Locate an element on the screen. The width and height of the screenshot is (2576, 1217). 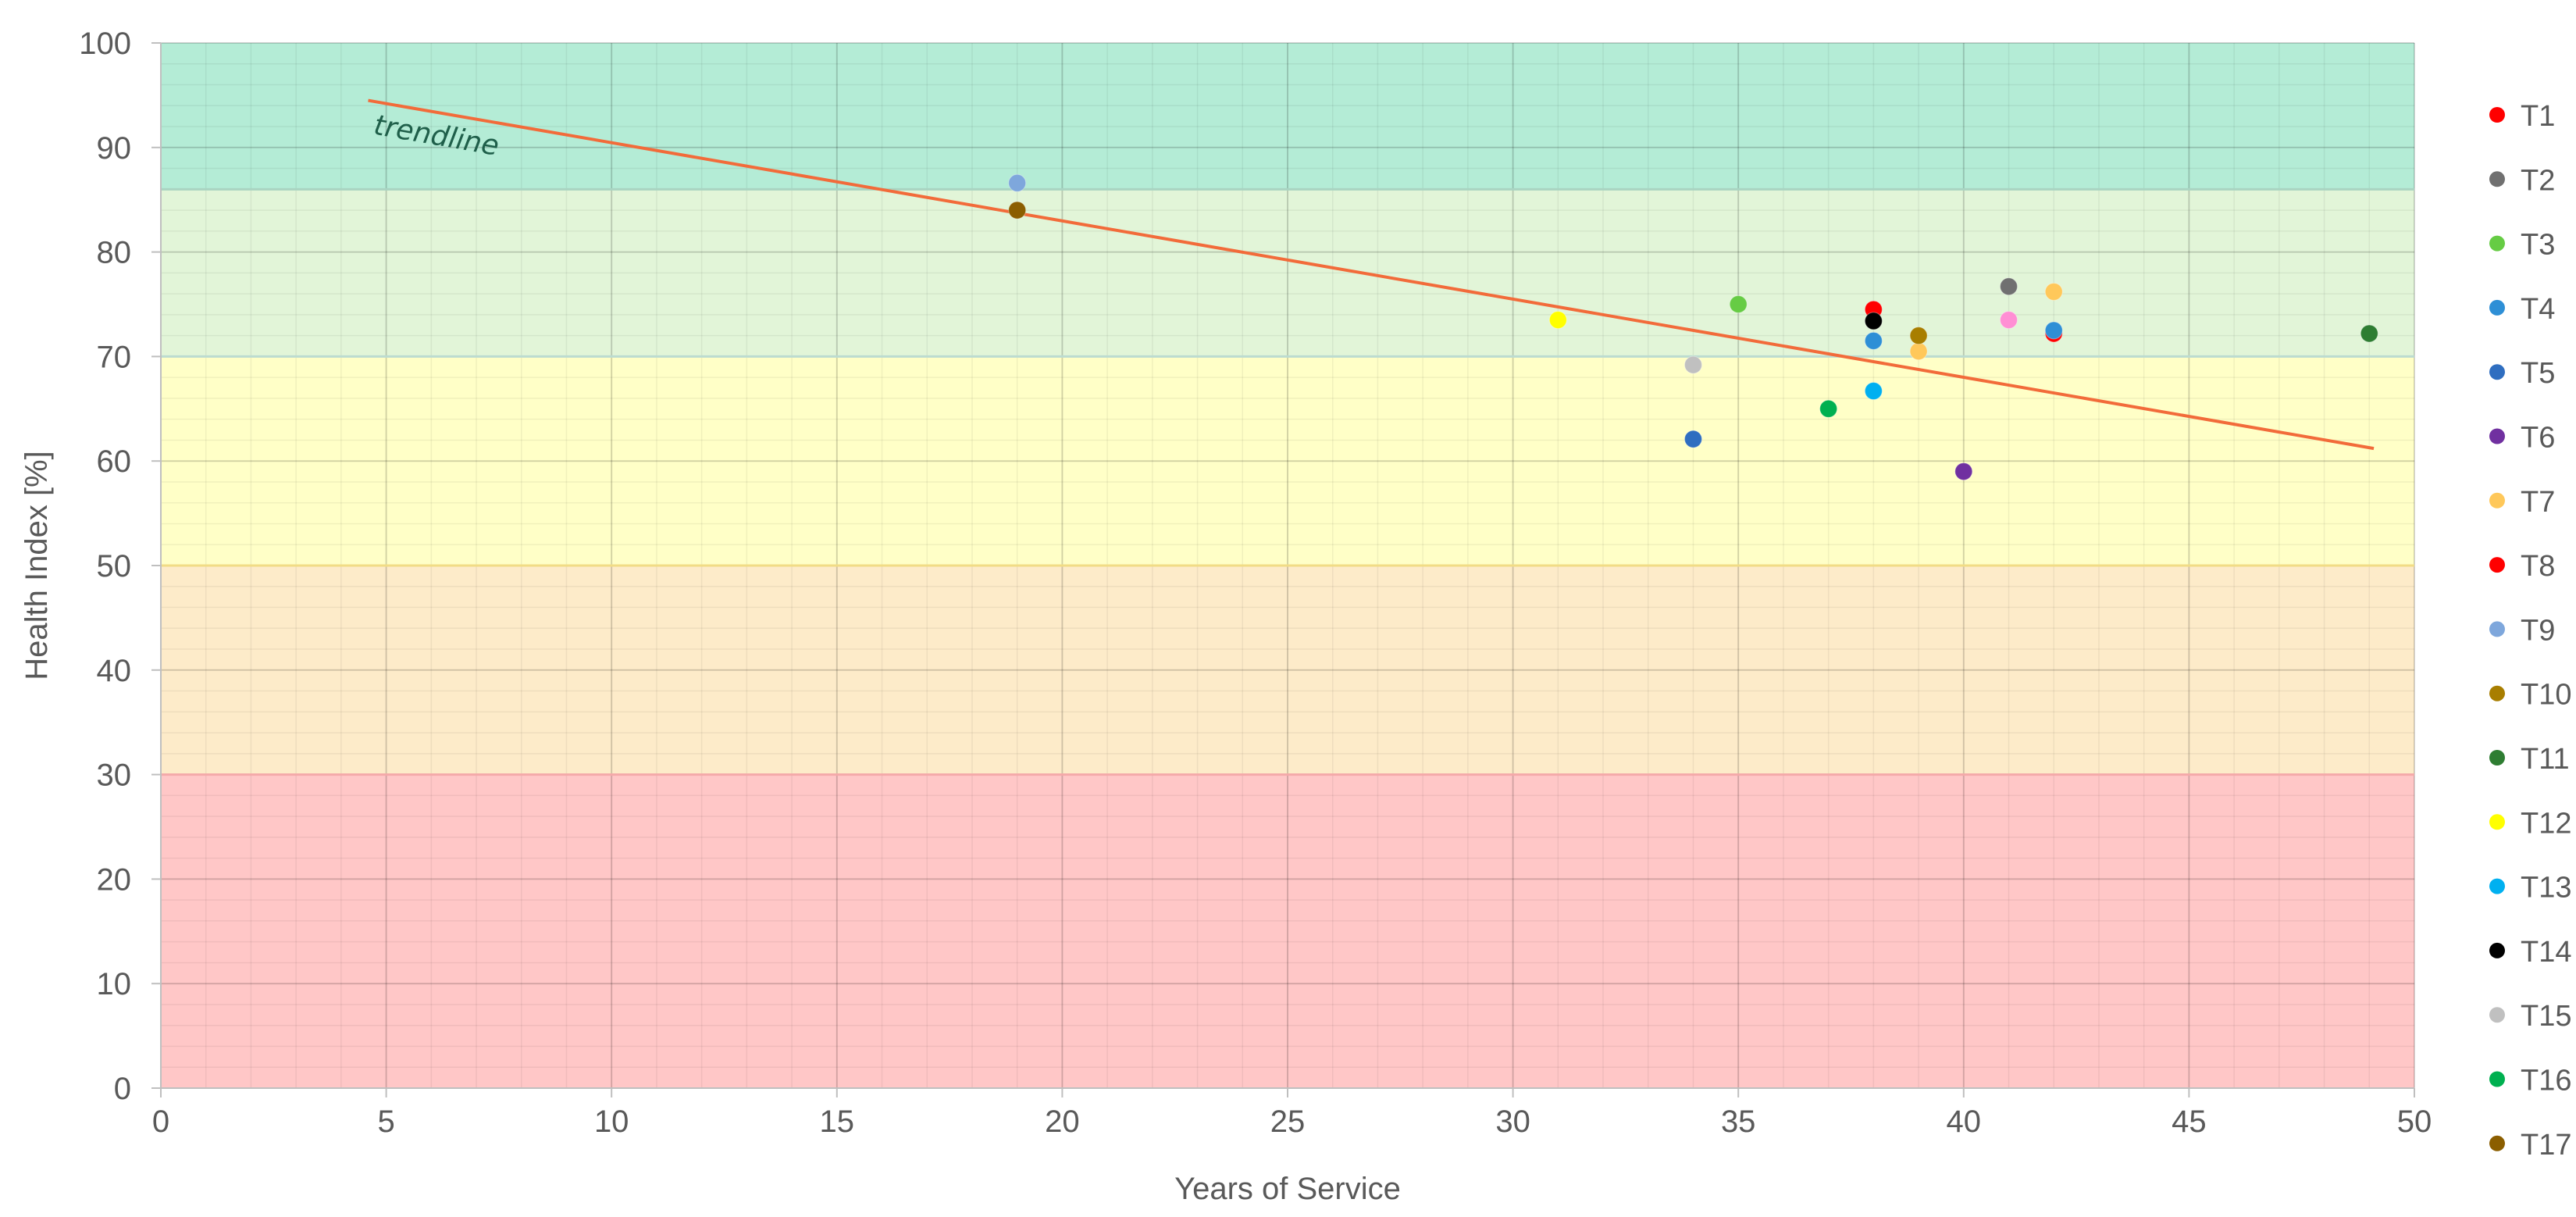
legend-label: T12 is located at coordinates (2546, 823).